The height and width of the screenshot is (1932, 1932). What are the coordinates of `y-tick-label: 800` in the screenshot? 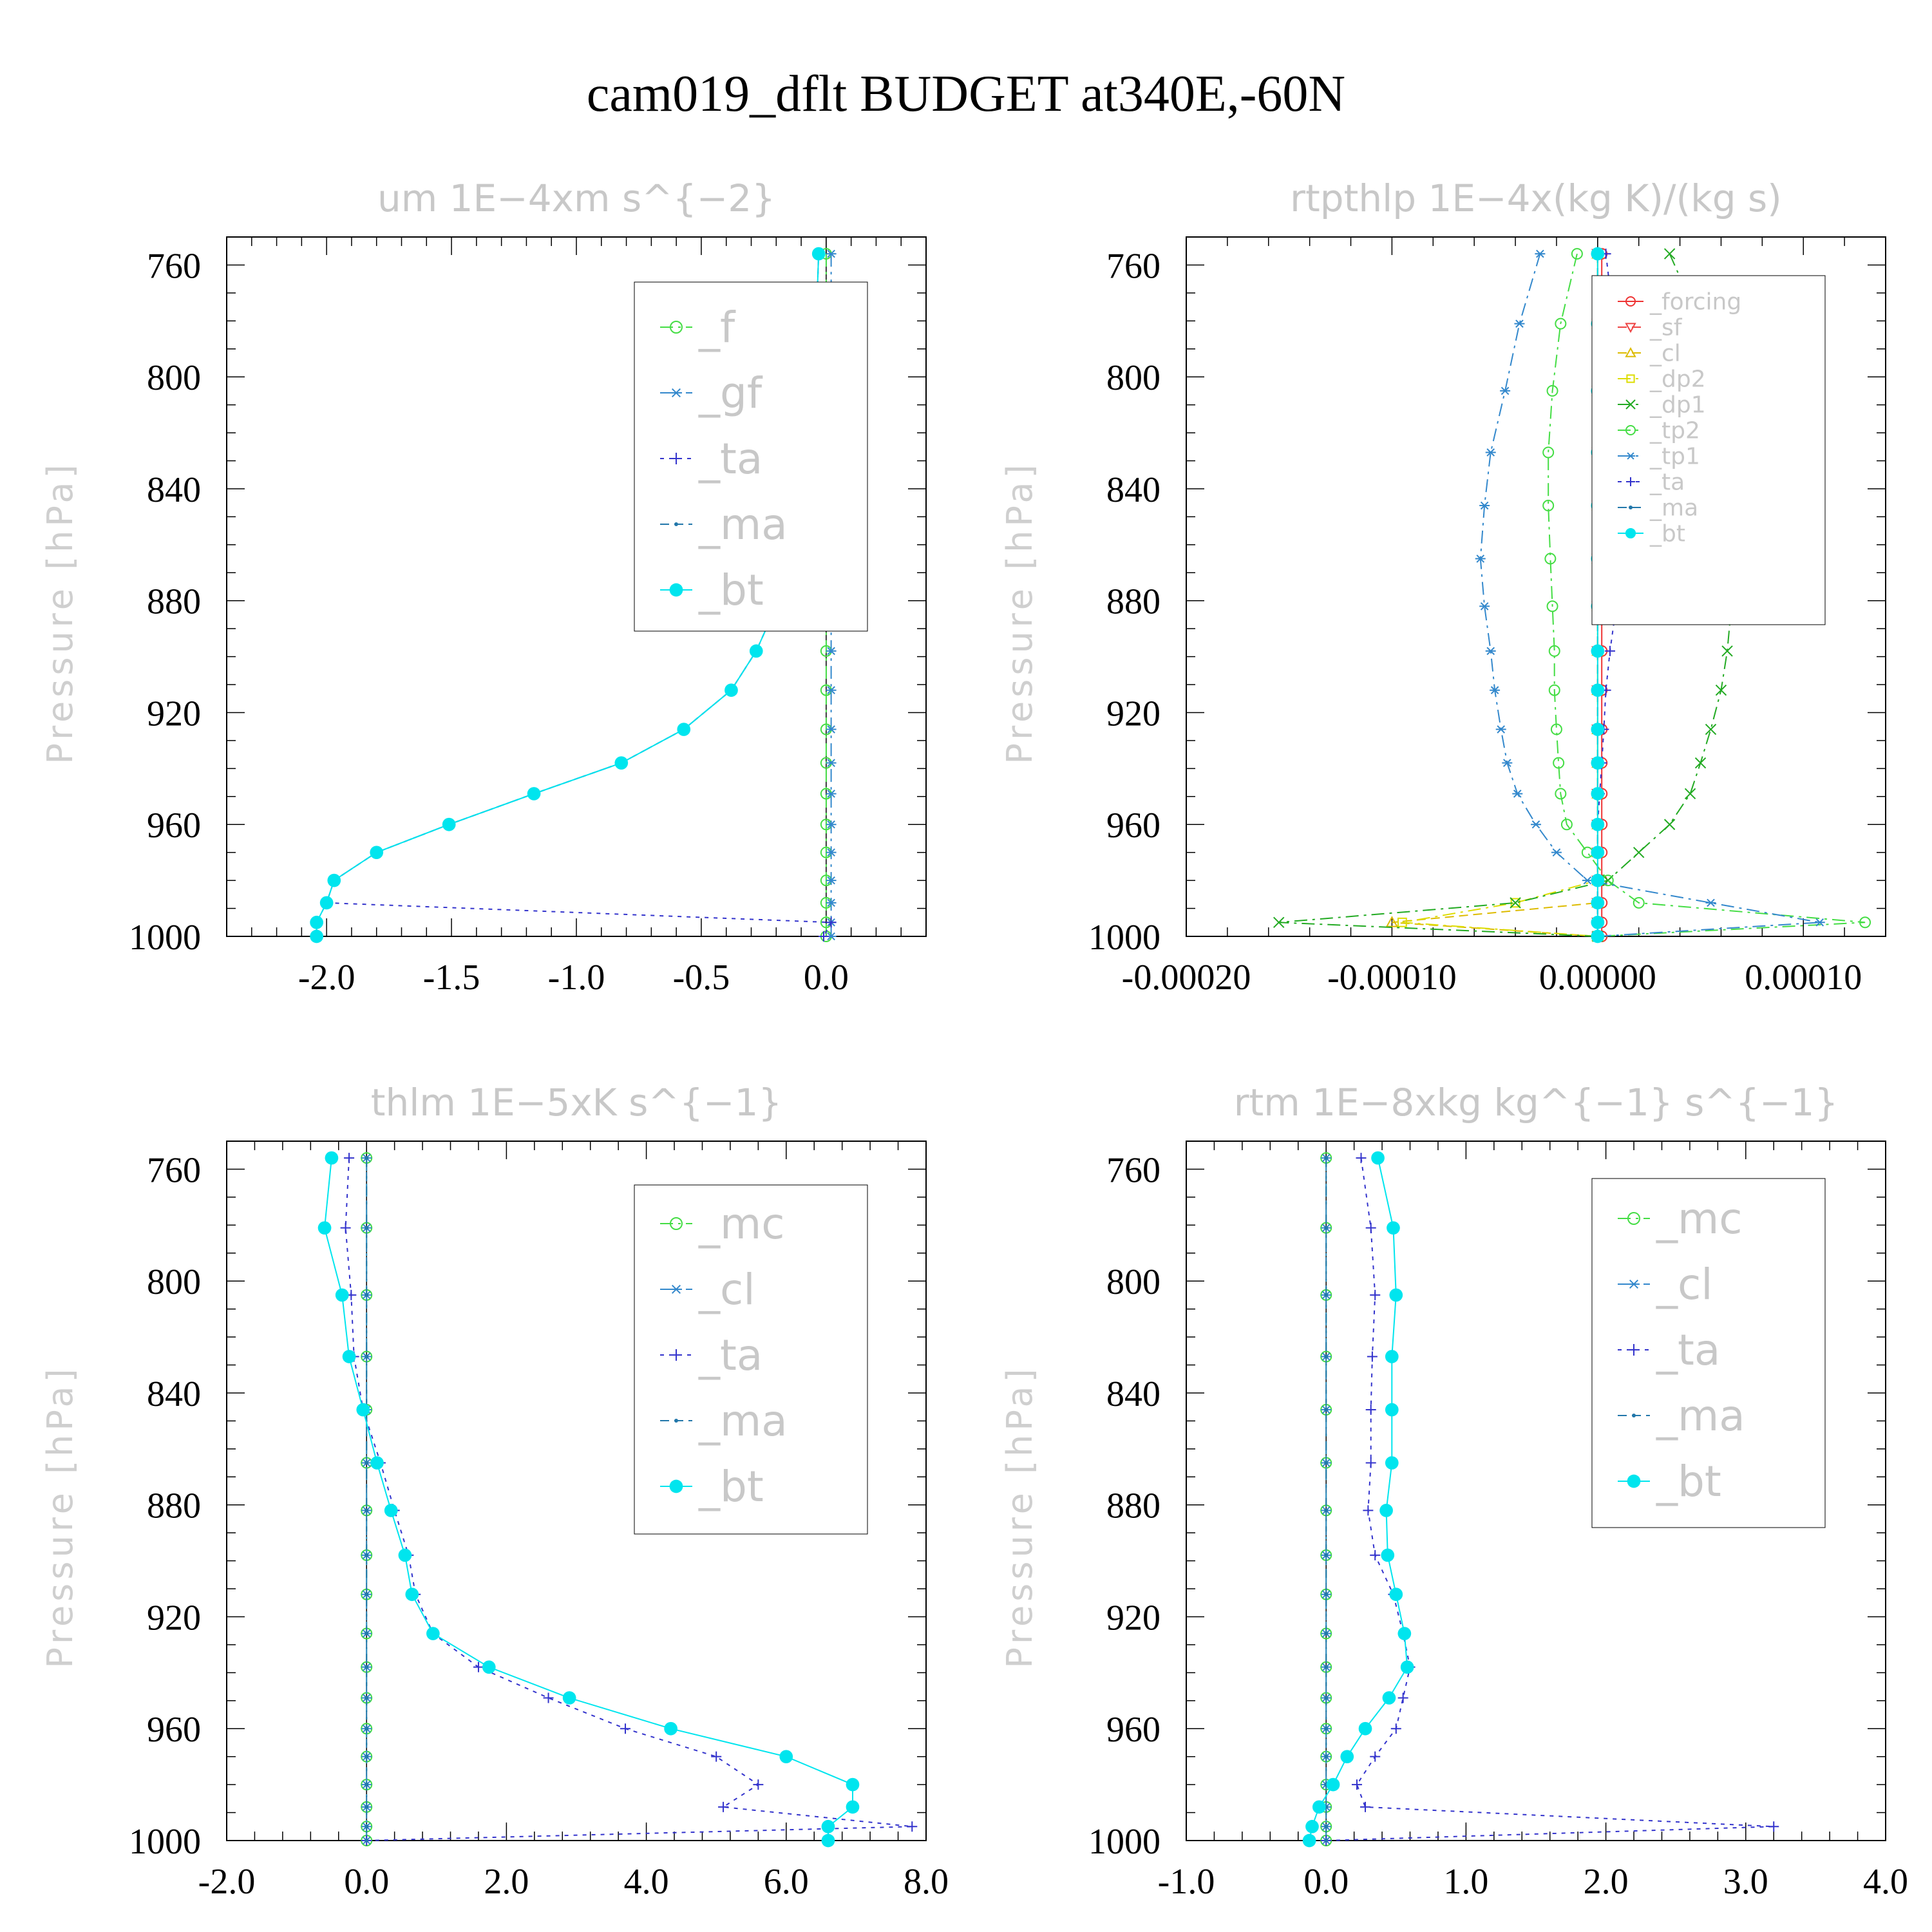 It's located at (1133, 378).